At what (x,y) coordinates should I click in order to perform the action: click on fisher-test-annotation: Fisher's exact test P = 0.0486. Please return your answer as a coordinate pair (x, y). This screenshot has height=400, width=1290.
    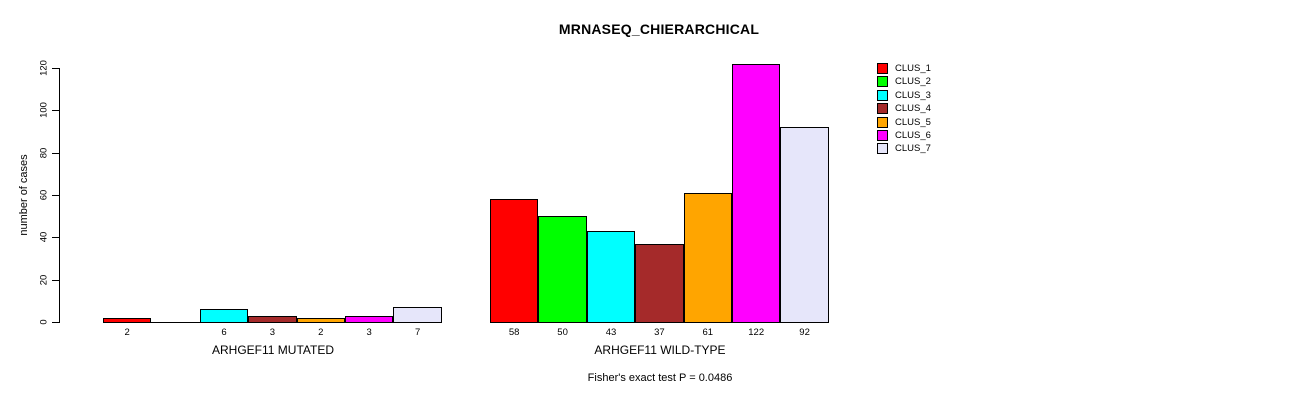
    Looking at the image, I should click on (660, 378).